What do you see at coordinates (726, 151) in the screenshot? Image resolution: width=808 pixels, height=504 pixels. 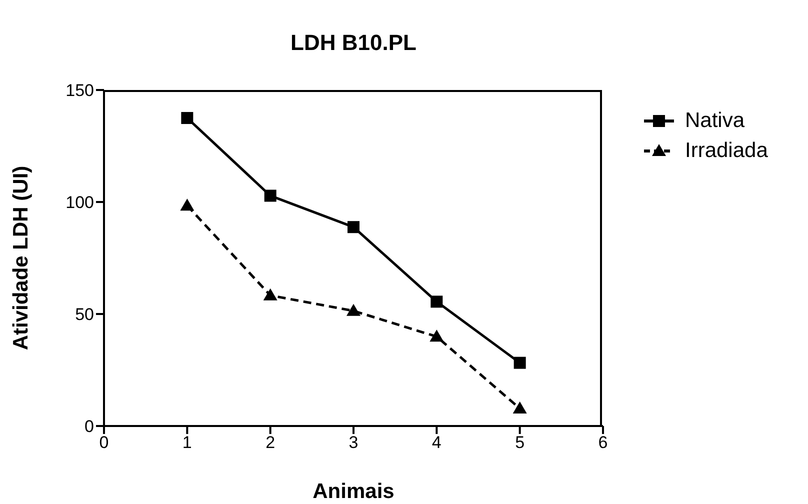 I see `legend-label: Irradiada` at bounding box center [726, 151].